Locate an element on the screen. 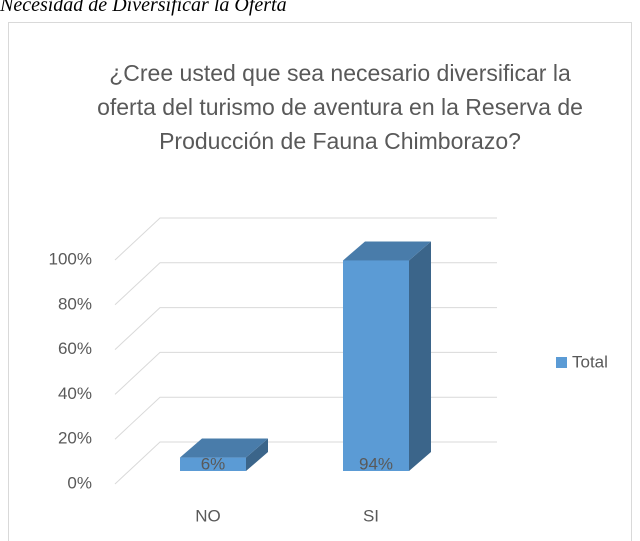 The height and width of the screenshot is (541, 640). y-tick-label: 60% is located at coordinates (75, 348).